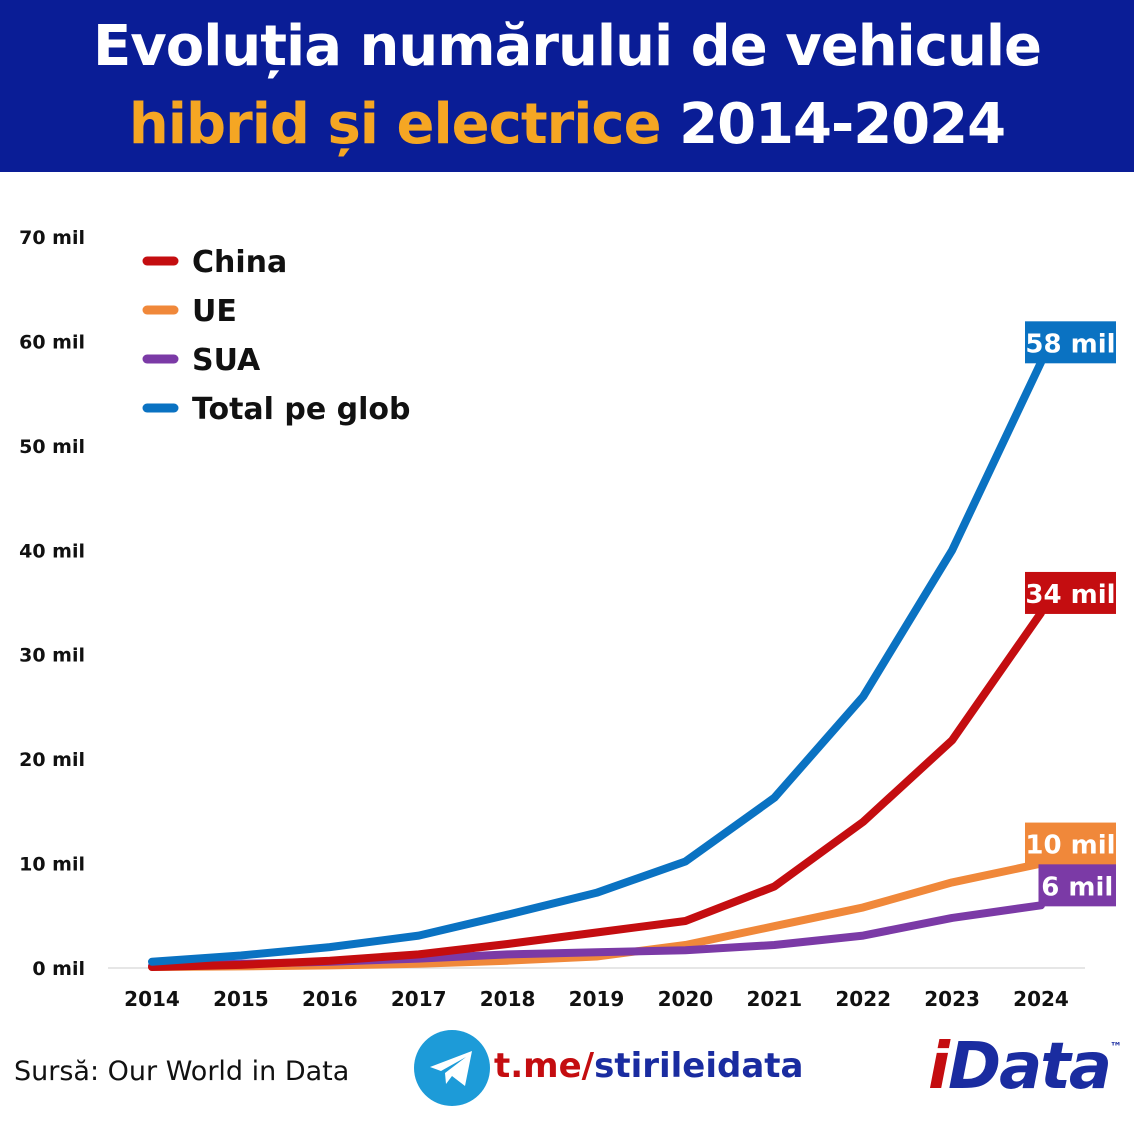 The width and height of the screenshot is (1134, 1134). I want to click on x-tick-label: 2017, so click(419, 999).